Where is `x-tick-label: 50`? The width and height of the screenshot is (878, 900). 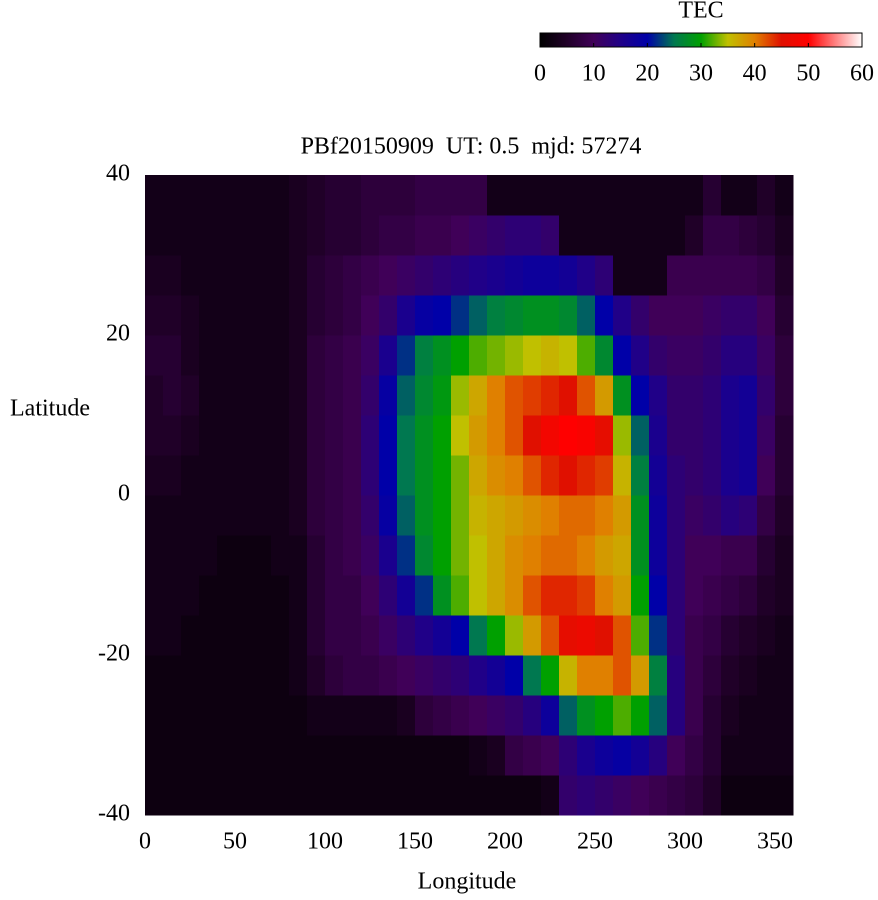 x-tick-label: 50 is located at coordinates (235, 842).